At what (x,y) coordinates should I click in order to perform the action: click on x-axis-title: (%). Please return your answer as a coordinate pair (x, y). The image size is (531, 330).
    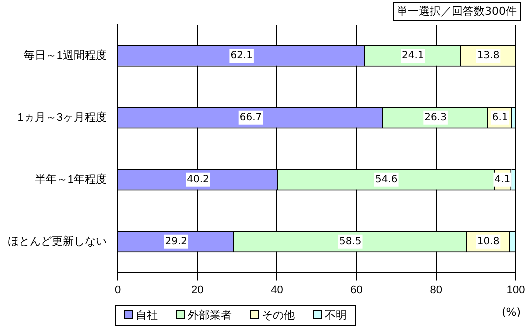
    Looking at the image, I should click on (511, 312).